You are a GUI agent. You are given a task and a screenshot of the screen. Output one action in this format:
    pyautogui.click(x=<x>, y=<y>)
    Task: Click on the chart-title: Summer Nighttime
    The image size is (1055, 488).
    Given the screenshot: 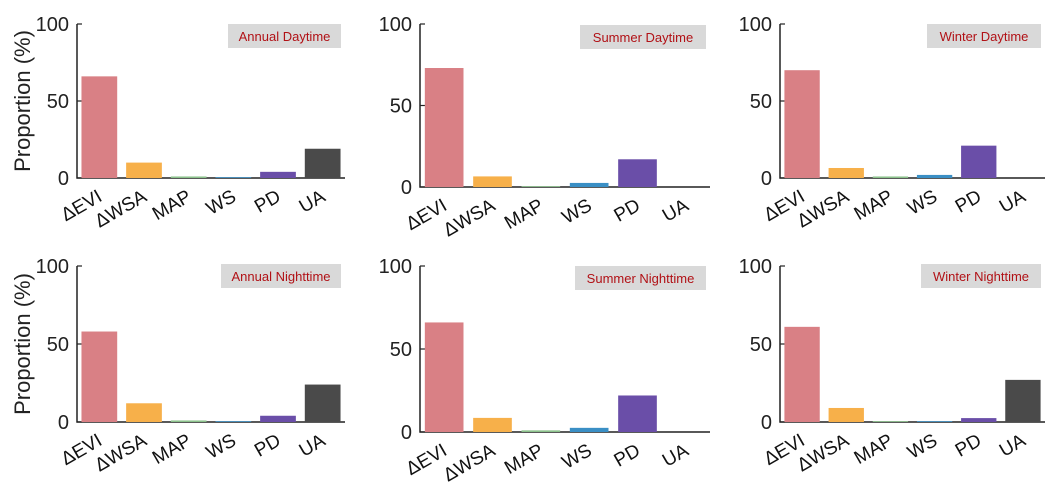 What is the action you would take?
    pyautogui.click(x=641, y=278)
    